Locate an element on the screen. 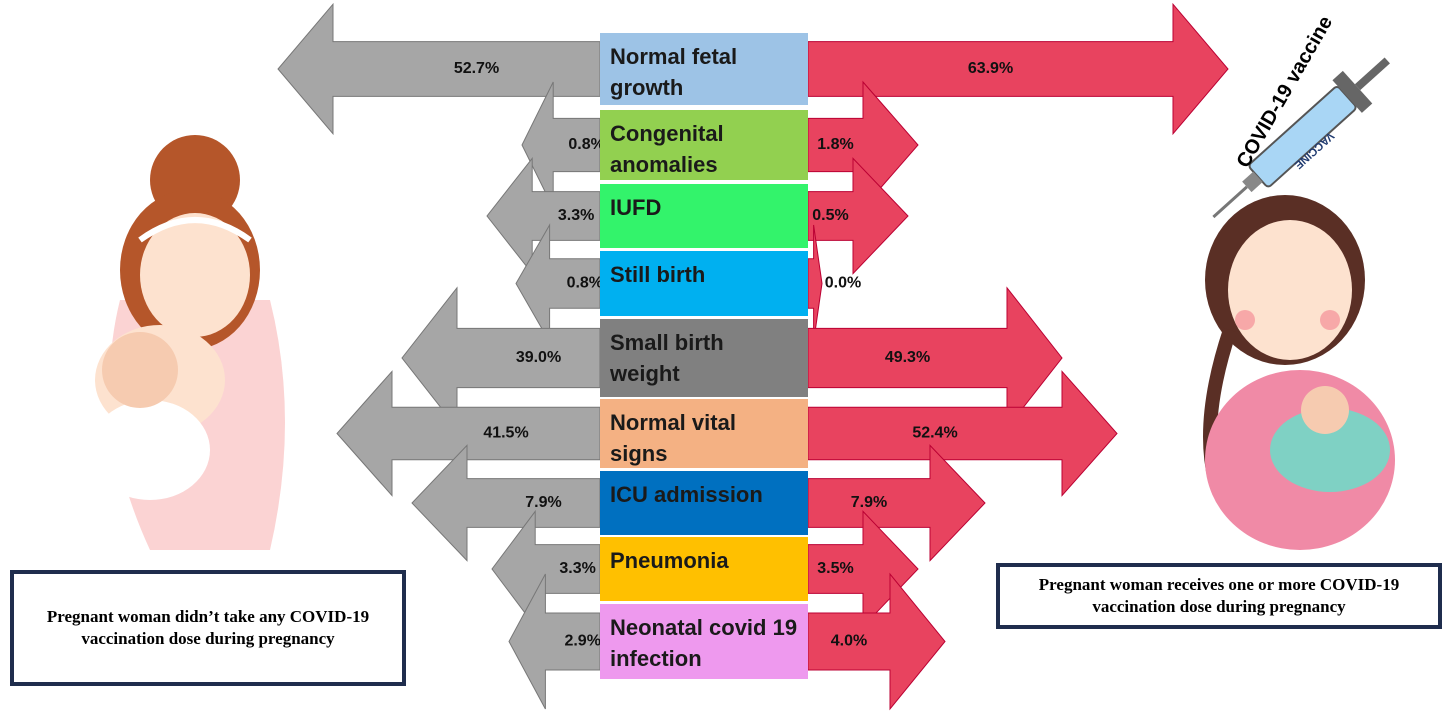 The image size is (1456, 715). left-value: 52.7% is located at coordinates (476, 68).